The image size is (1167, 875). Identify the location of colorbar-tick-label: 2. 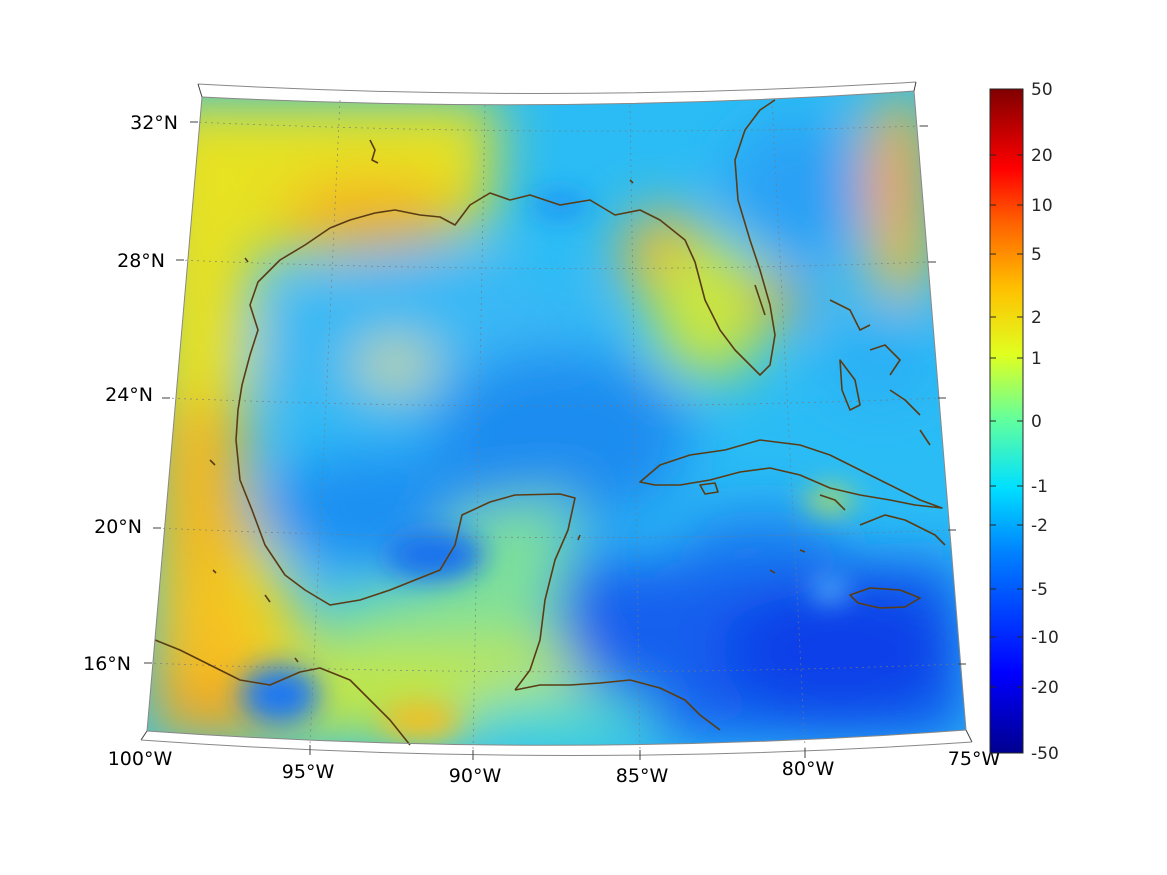
(1036, 318).